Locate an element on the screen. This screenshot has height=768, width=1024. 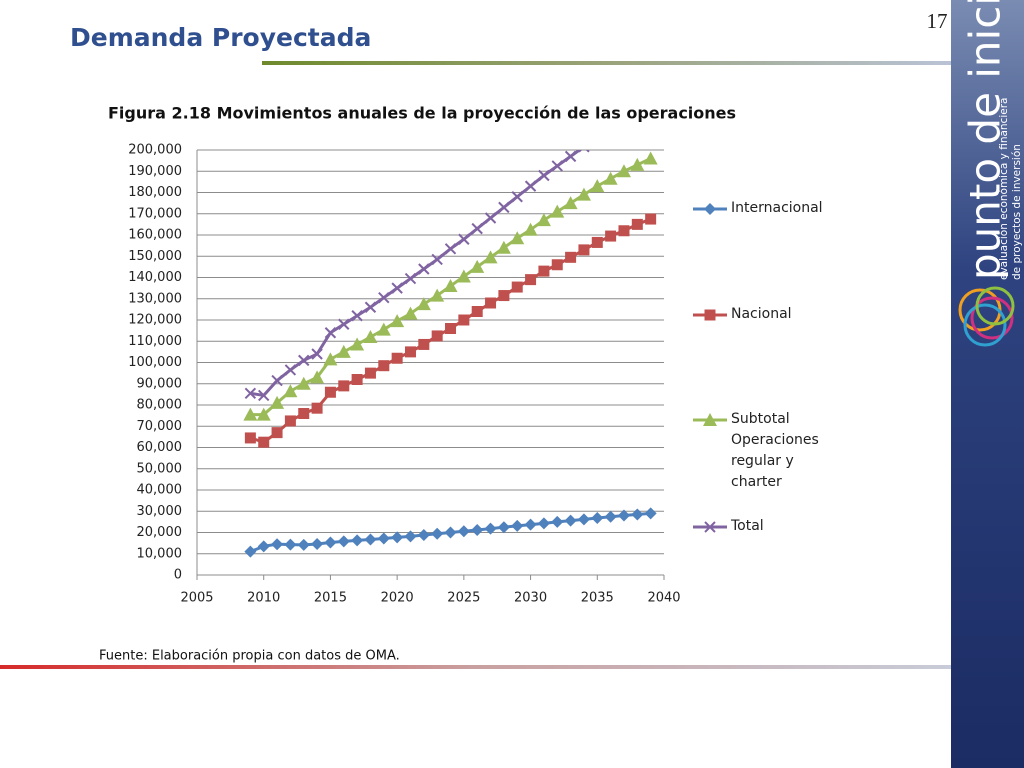
y-tick-label: 200,000 is located at coordinates (155, 150).